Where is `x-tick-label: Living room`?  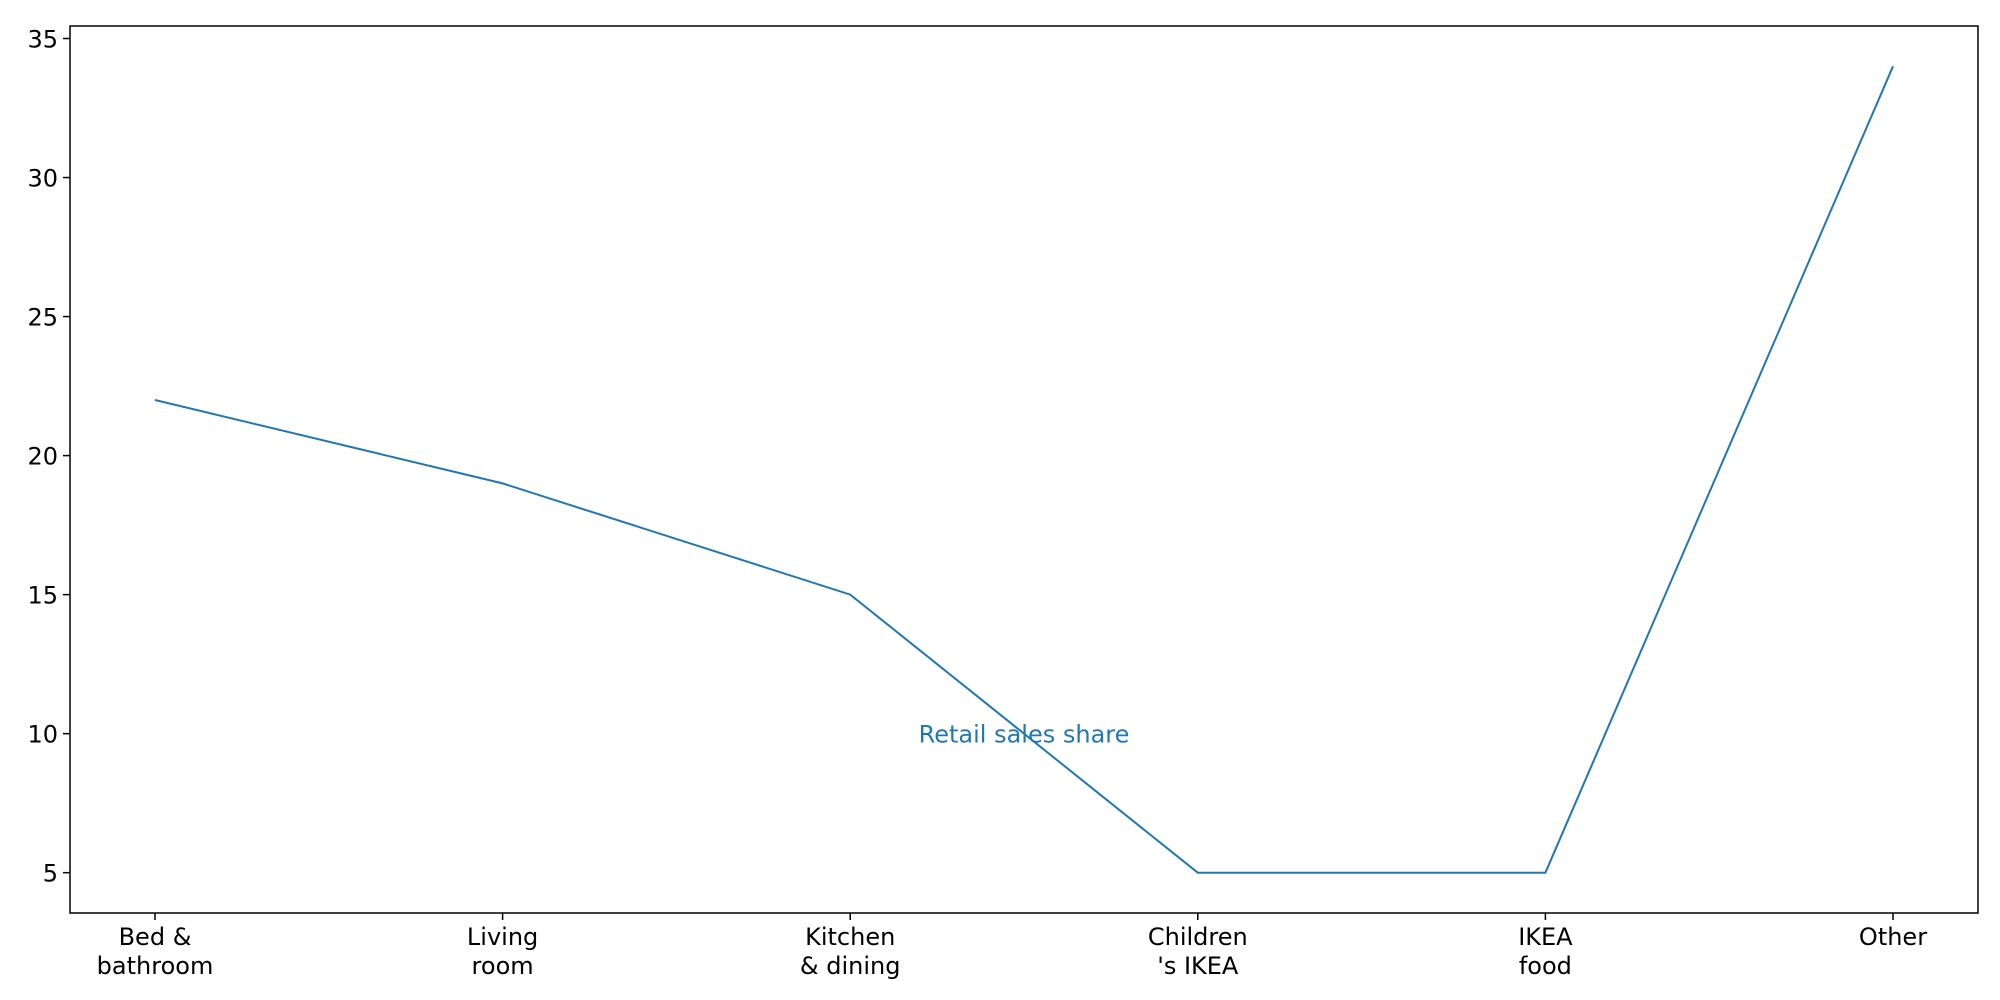
x-tick-label: Living room is located at coordinates (502, 951).